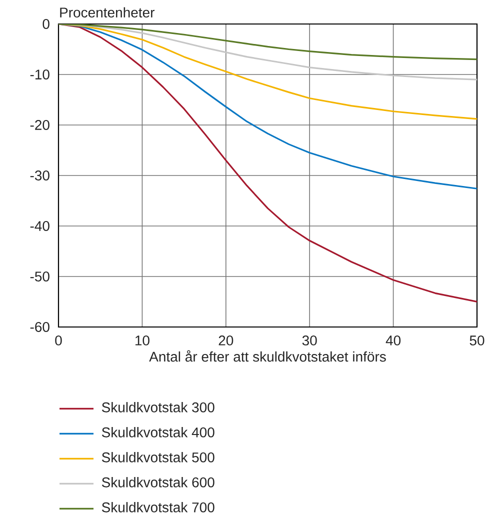 The height and width of the screenshot is (520, 497). I want to click on y-tick-label: -30, so click(40, 175).